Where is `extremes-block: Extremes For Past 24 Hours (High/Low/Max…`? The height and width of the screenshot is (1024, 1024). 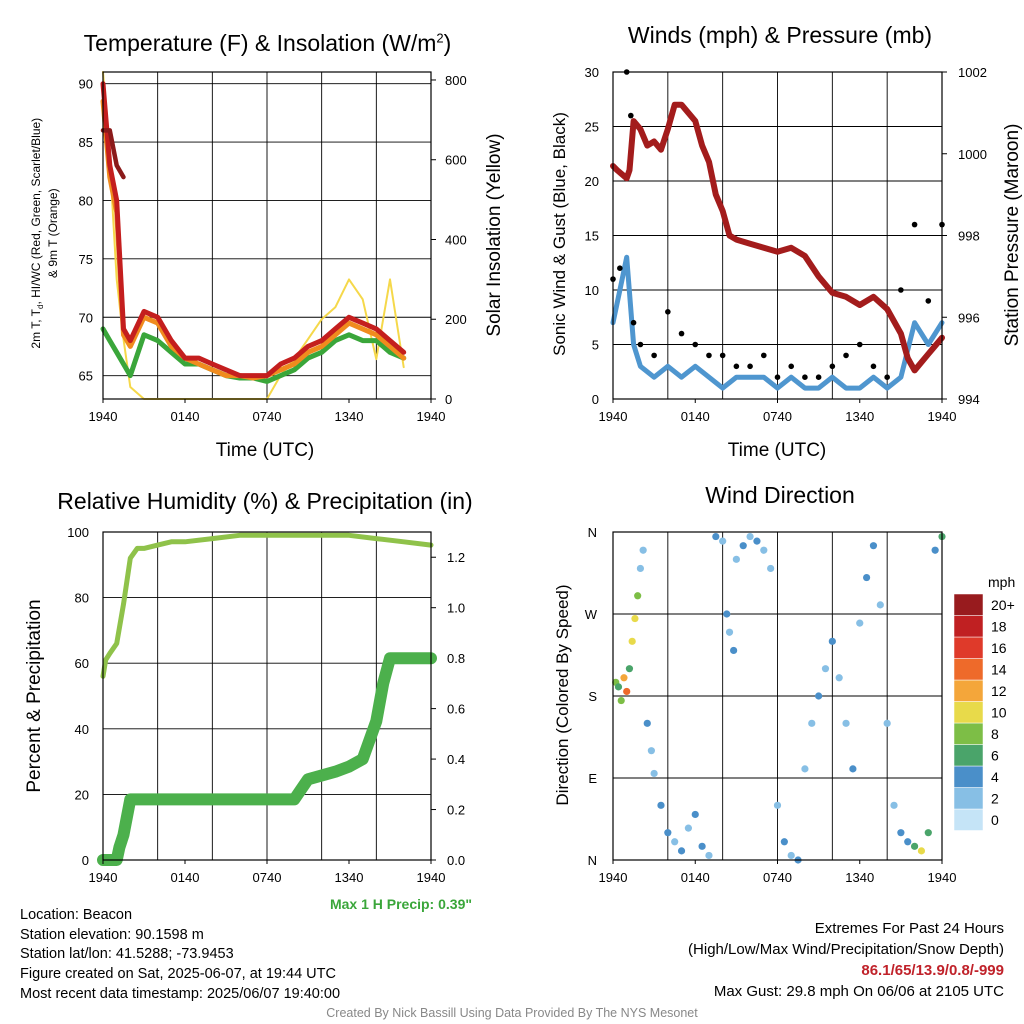
extremes-block: Extremes For Past 24 Hours (High/Low/Max… is located at coordinates (846, 960).